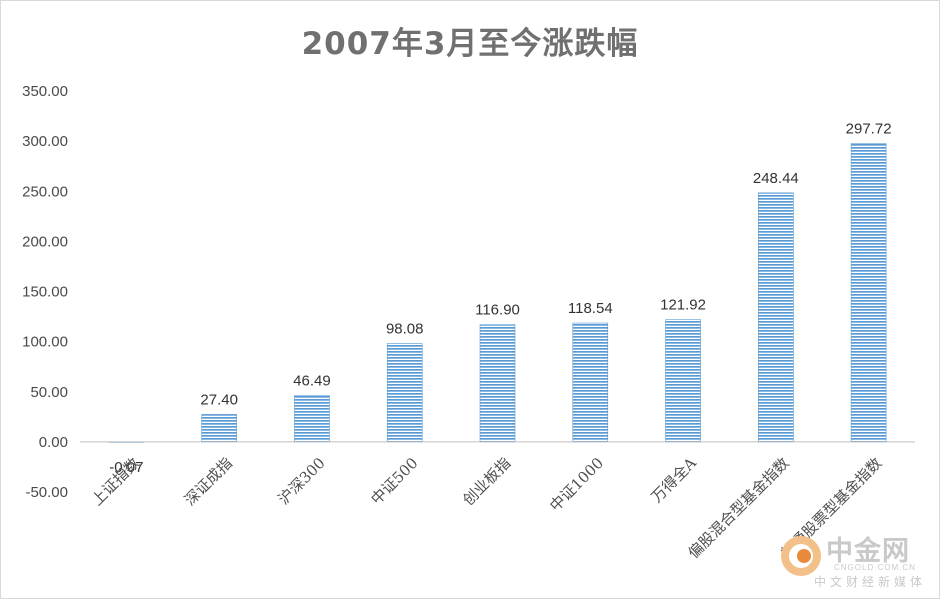  What do you see at coordinates (302, 481) in the screenshot?
I see `x-category-label: 沪深300` at bounding box center [302, 481].